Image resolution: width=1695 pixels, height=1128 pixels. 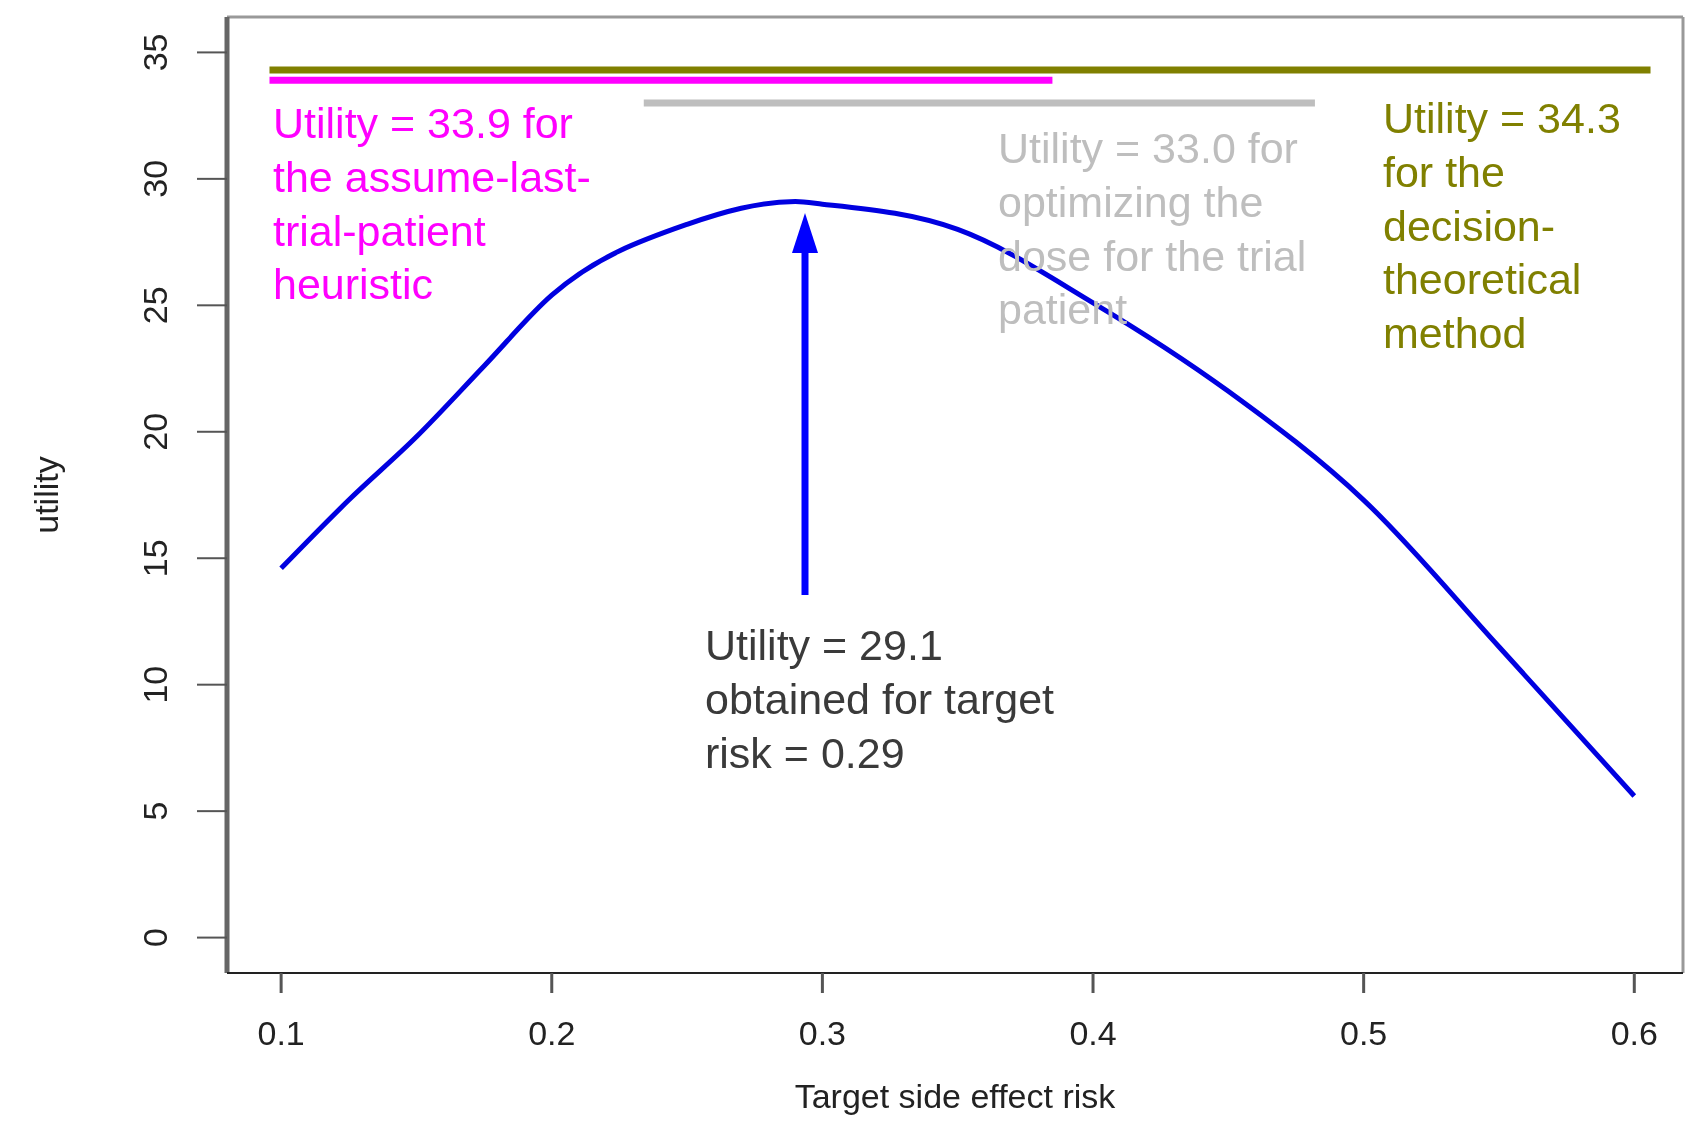 I want to click on y-tick-label: 30, so click(x=155, y=178).